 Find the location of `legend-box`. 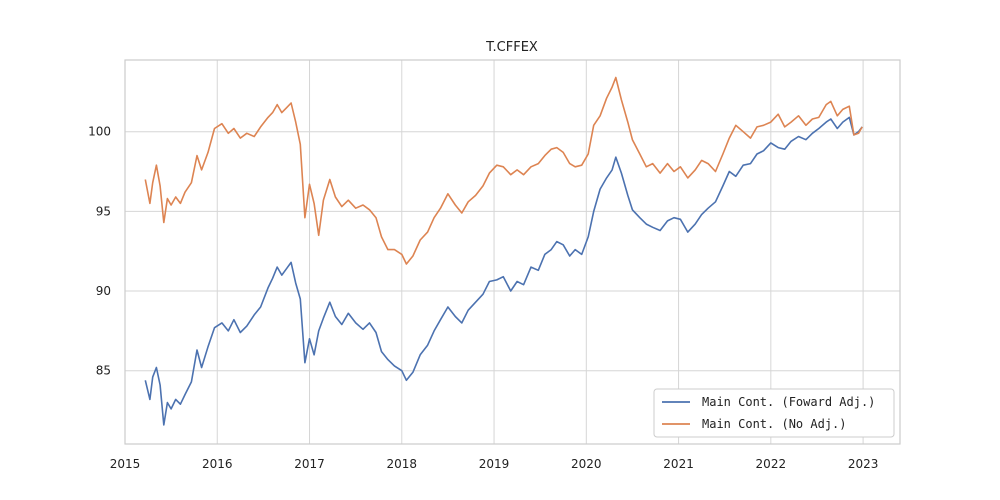

legend-box is located at coordinates (774, 413).